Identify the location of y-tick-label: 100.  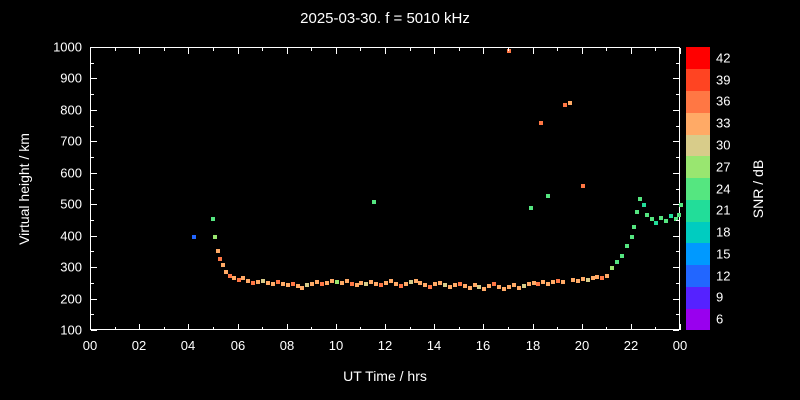
(71, 330).